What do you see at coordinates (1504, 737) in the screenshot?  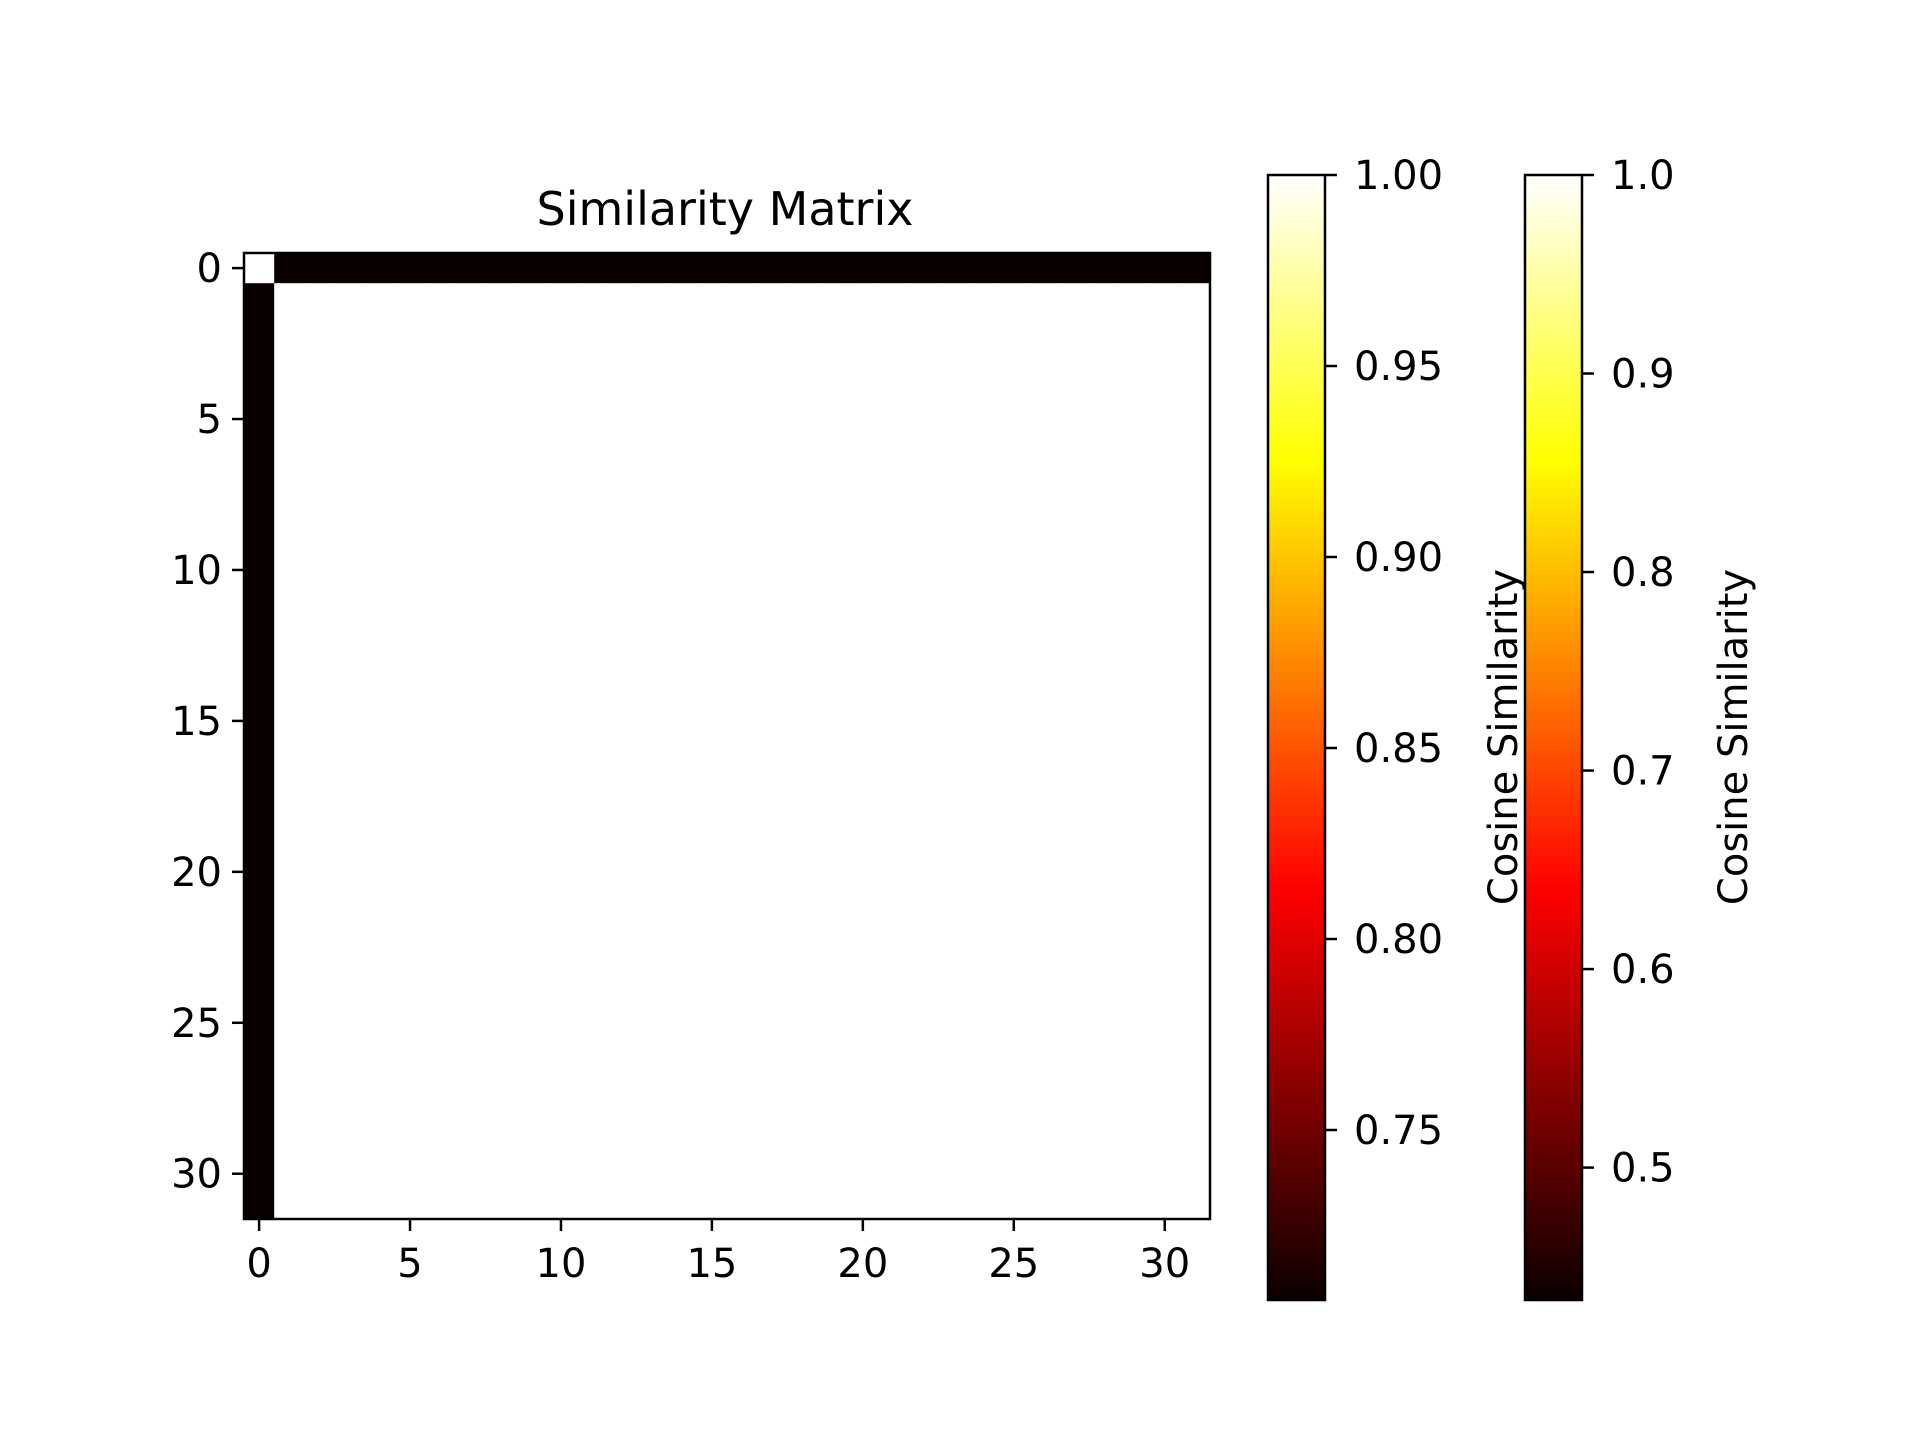 I see `colorbar-1-label: Cosine Similarity` at bounding box center [1504, 737].